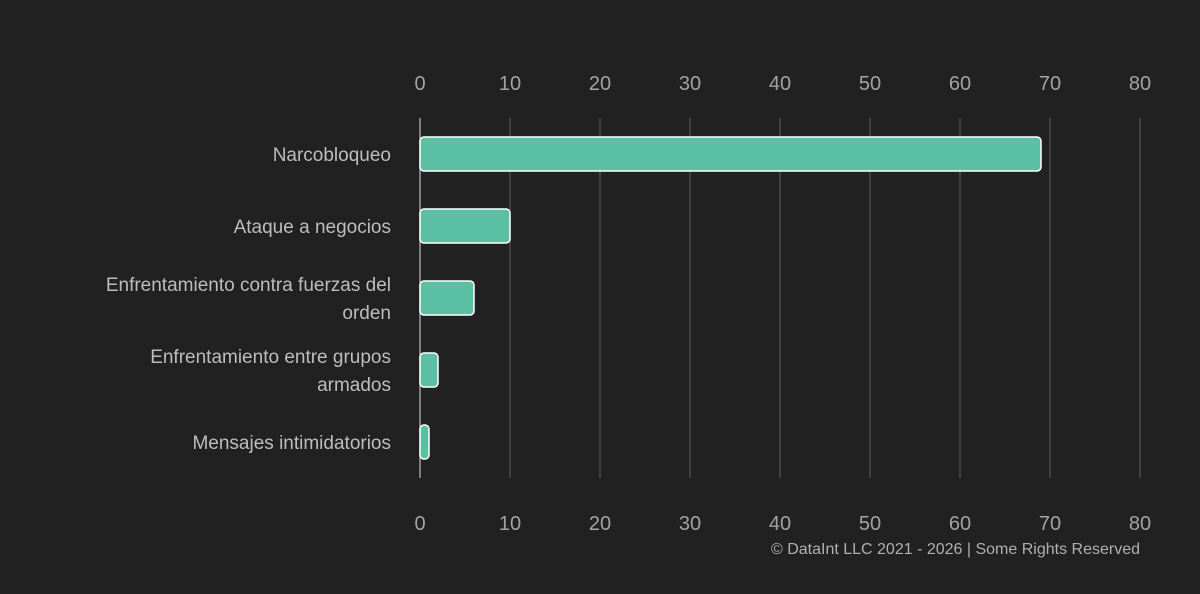 This screenshot has height=594, width=1200. I want to click on bottom-tick-label: 80, so click(1140, 524).